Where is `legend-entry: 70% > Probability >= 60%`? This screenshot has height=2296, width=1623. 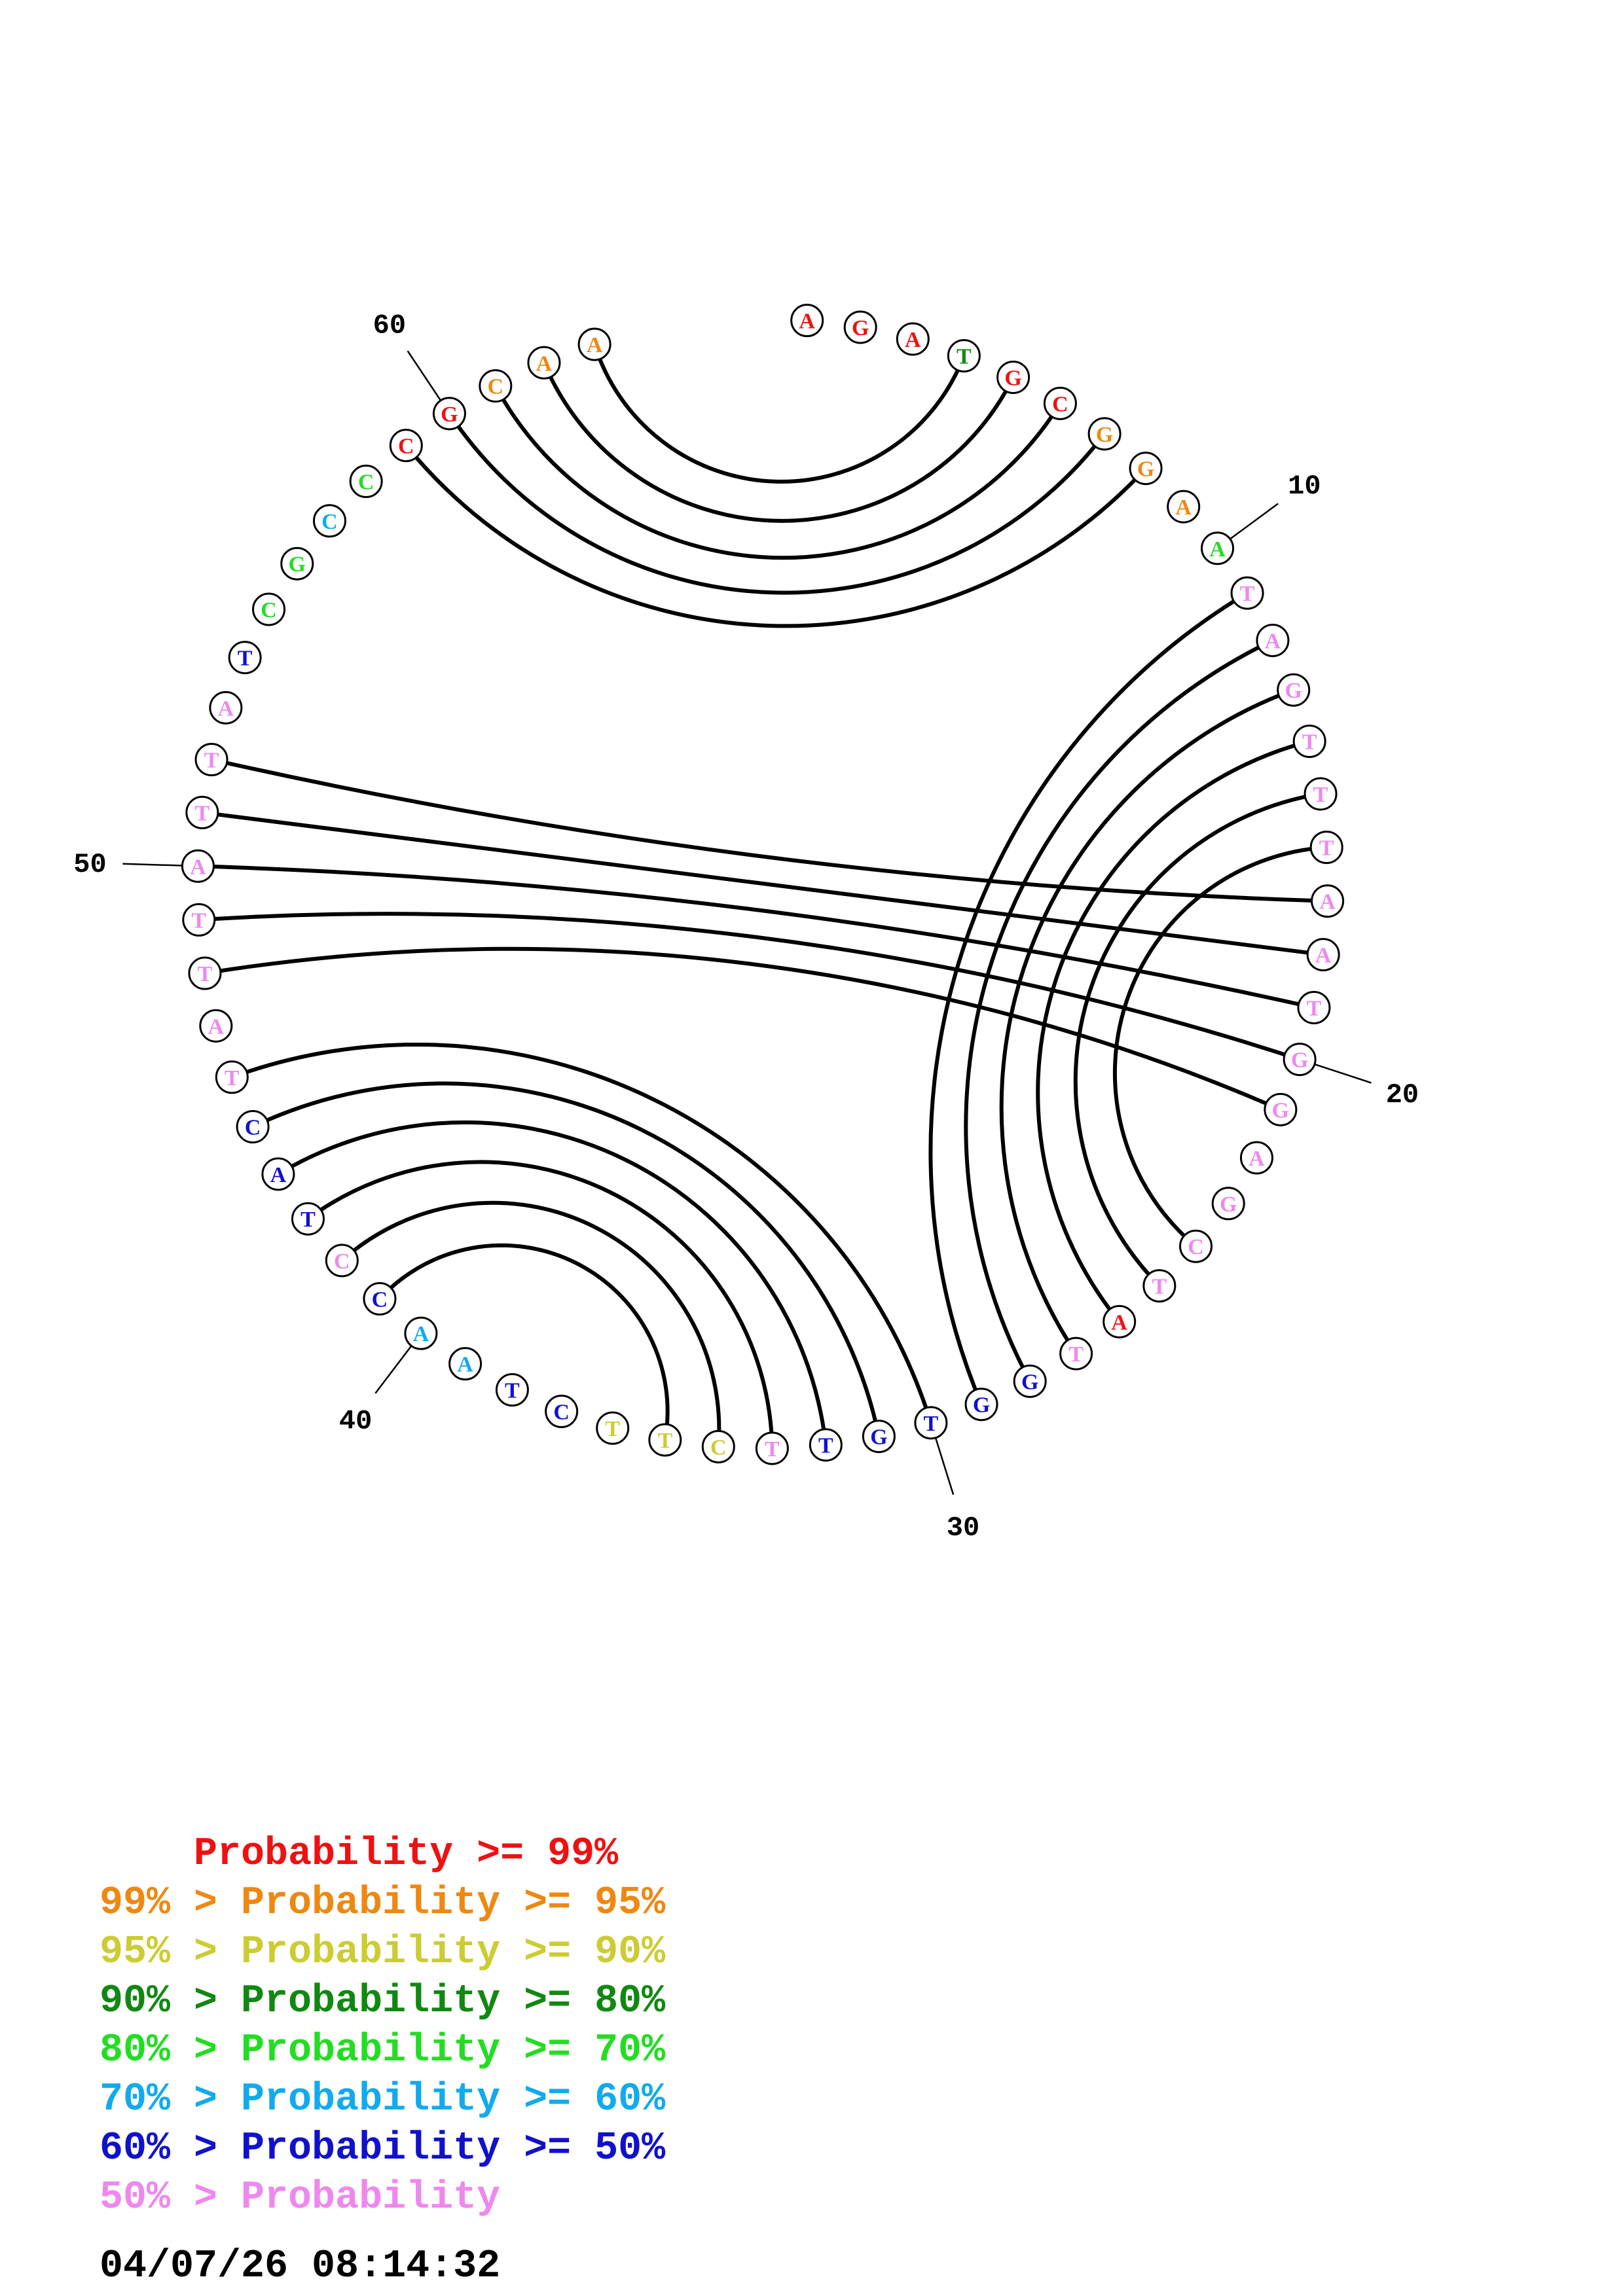
legend-entry: 70% > Probability >= 60% is located at coordinates (383, 2099).